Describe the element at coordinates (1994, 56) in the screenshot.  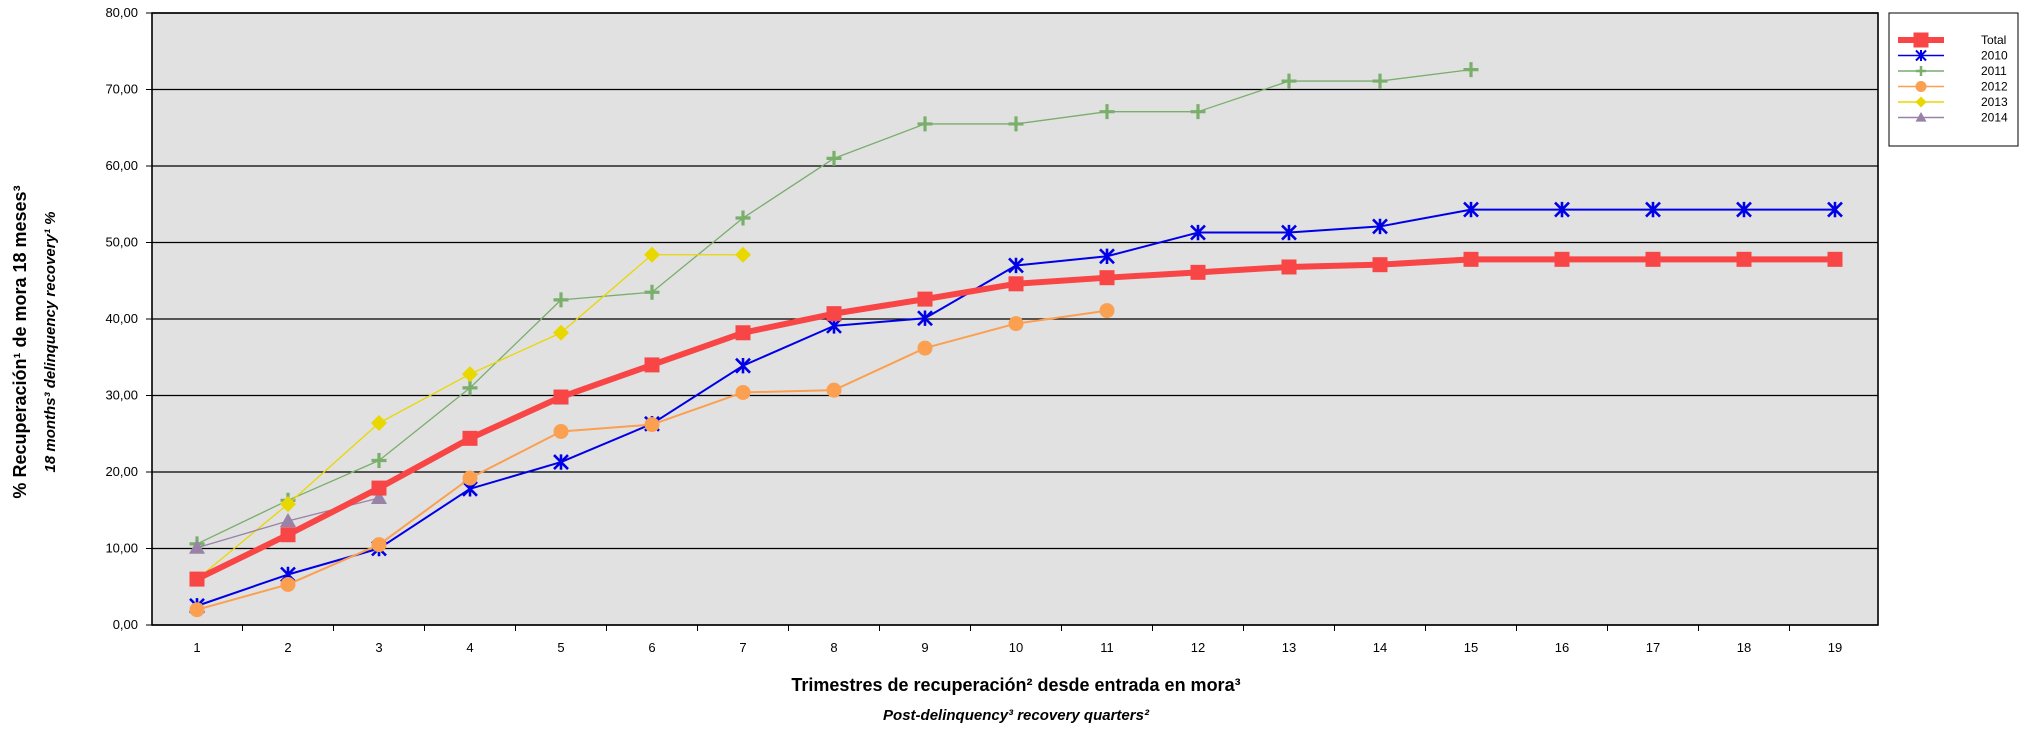
I see `legend-label: 2010` at that location.